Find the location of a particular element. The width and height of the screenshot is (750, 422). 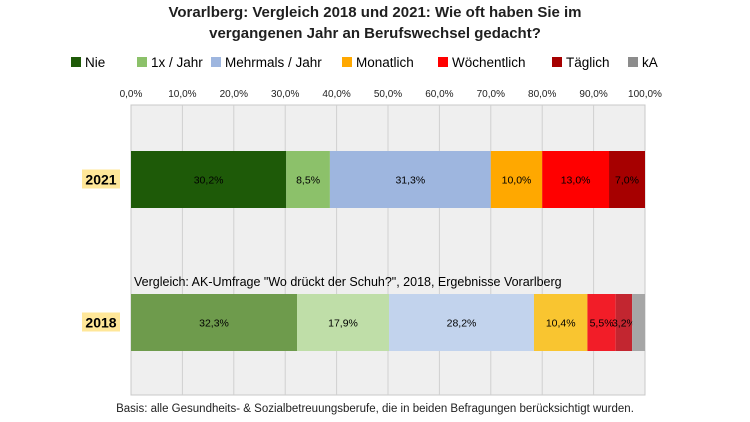

data-label-2021-3: 10,0% is located at coordinates (517, 181).